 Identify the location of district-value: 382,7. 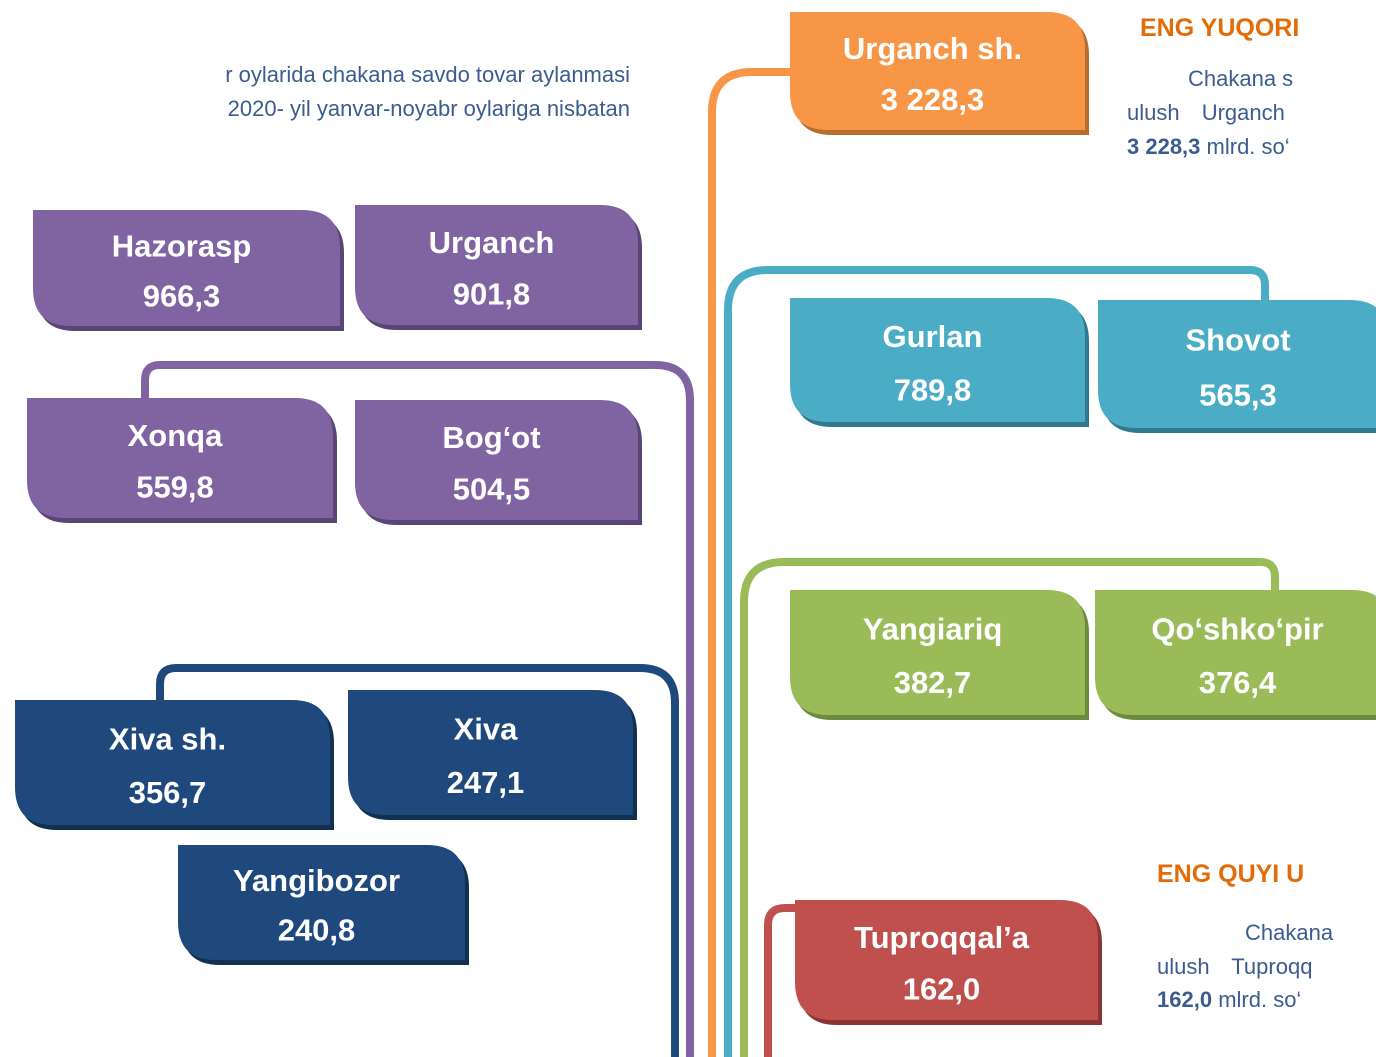
(933, 682).